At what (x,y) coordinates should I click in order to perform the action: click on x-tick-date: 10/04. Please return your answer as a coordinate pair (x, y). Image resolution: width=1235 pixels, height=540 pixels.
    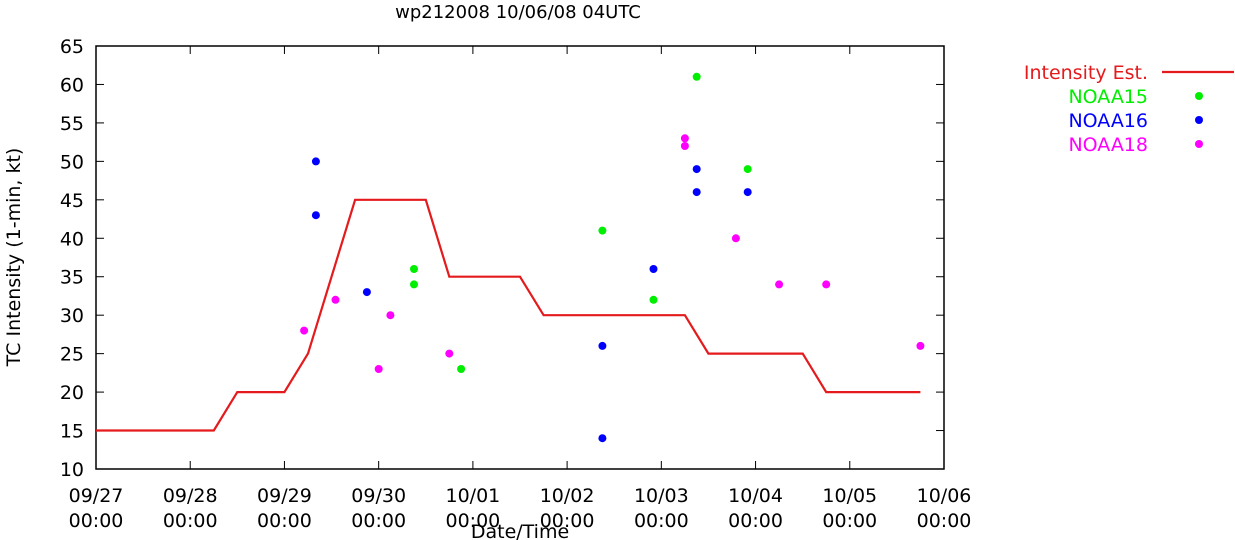
    Looking at the image, I should click on (755, 496).